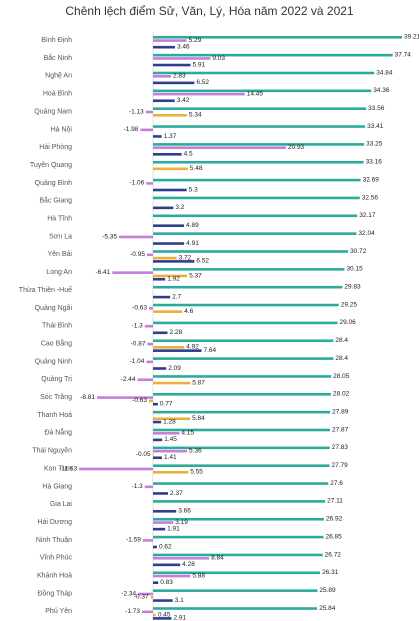 The height and width of the screenshot is (621, 419). I want to click on data-label-s1: 32.17, so click(367, 215).